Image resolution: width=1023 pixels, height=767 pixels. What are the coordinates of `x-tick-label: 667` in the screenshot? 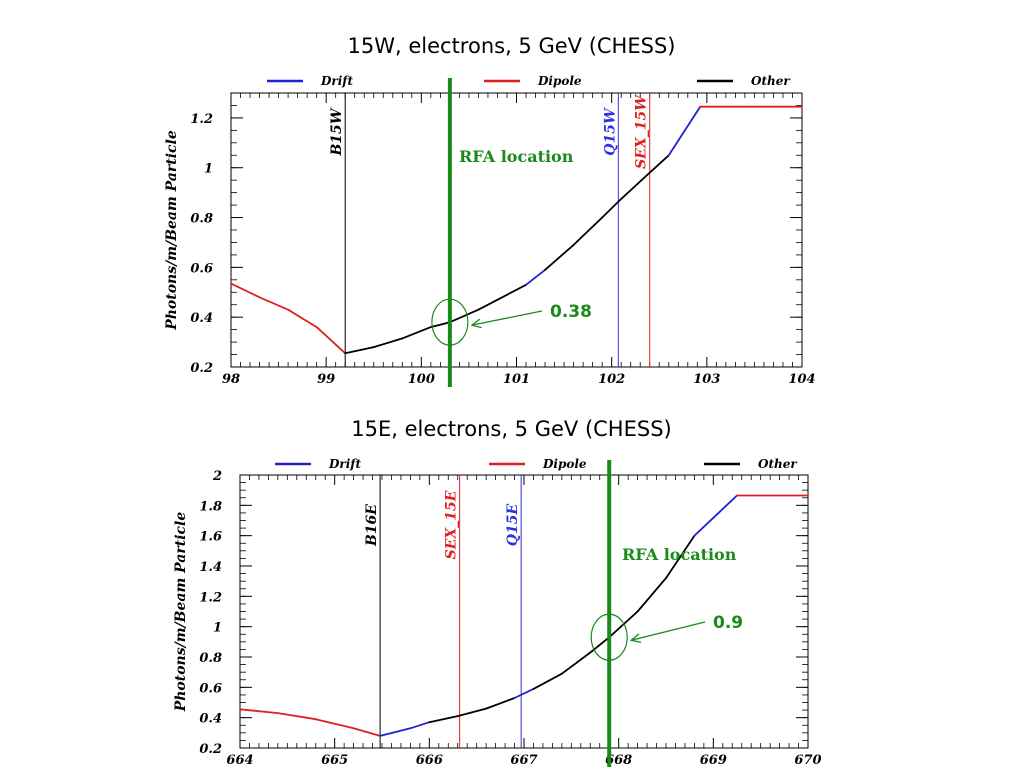 It's located at (523, 760).